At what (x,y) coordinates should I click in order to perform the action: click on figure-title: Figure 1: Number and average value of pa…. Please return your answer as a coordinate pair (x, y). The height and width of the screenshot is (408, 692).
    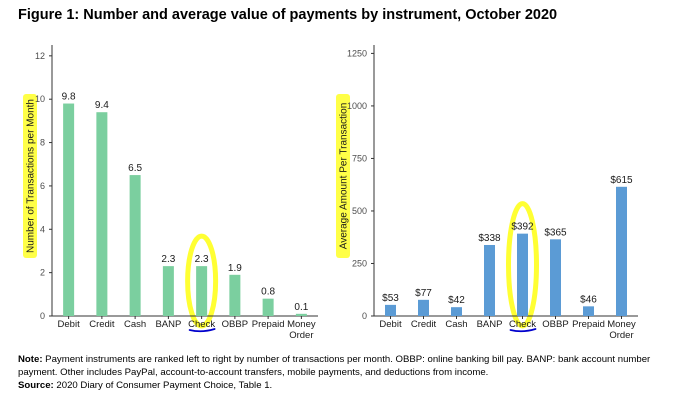
    Looking at the image, I should click on (288, 15).